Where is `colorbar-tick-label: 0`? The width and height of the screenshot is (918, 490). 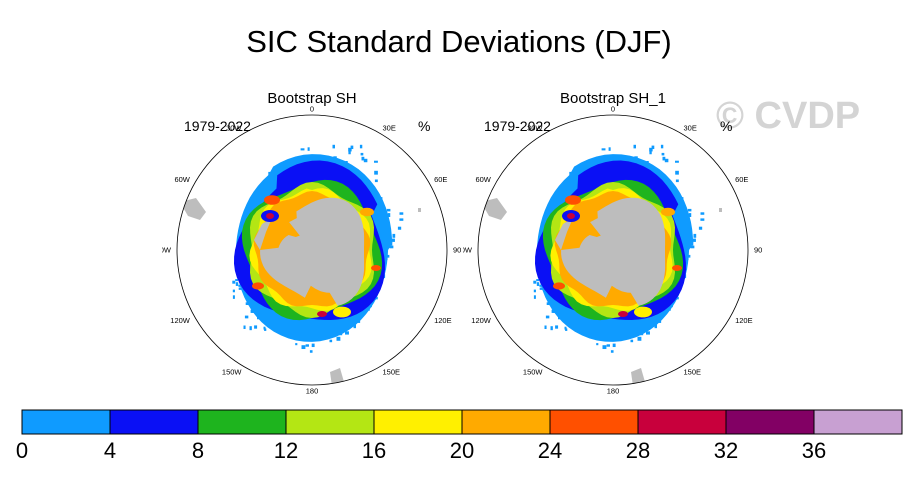 colorbar-tick-label: 0 is located at coordinates (22, 450).